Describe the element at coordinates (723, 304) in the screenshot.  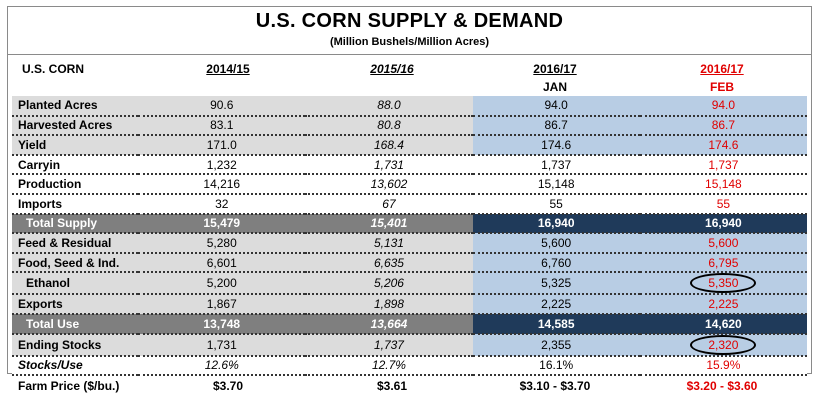
I see `cell-2016-17-feb: 2,225` at that location.